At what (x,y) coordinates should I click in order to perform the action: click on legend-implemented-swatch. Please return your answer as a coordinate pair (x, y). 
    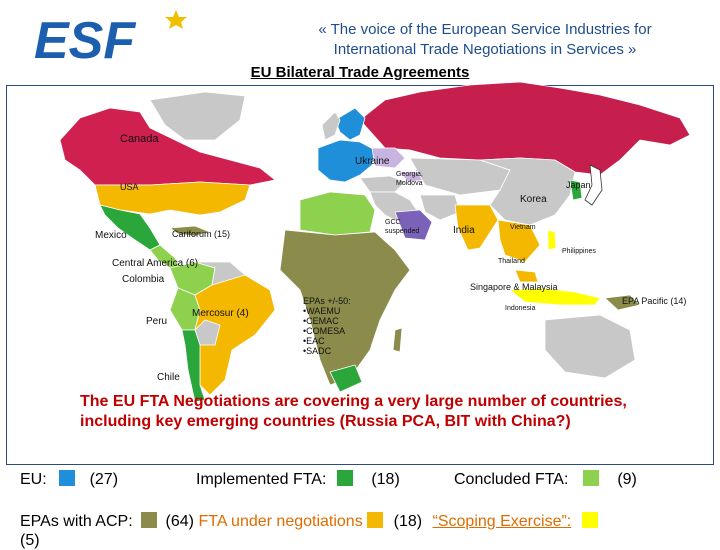
    Looking at the image, I should click on (344, 478).